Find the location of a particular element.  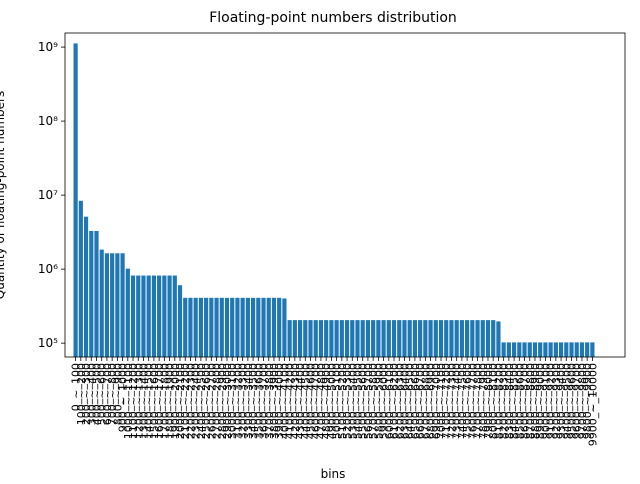

x-tick-label: 4500_~_4600 is located at coordinates (311, 401).